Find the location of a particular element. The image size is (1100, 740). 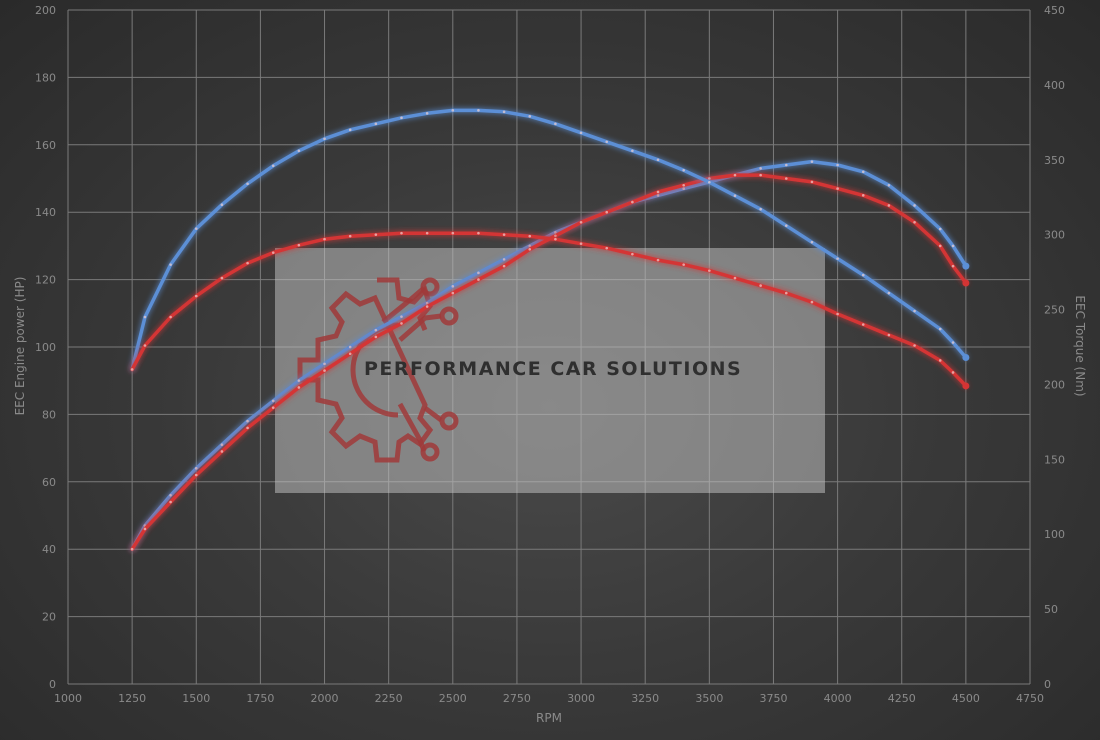

y-right-tick-label-8: 400 is located at coordinates (1054, 85).